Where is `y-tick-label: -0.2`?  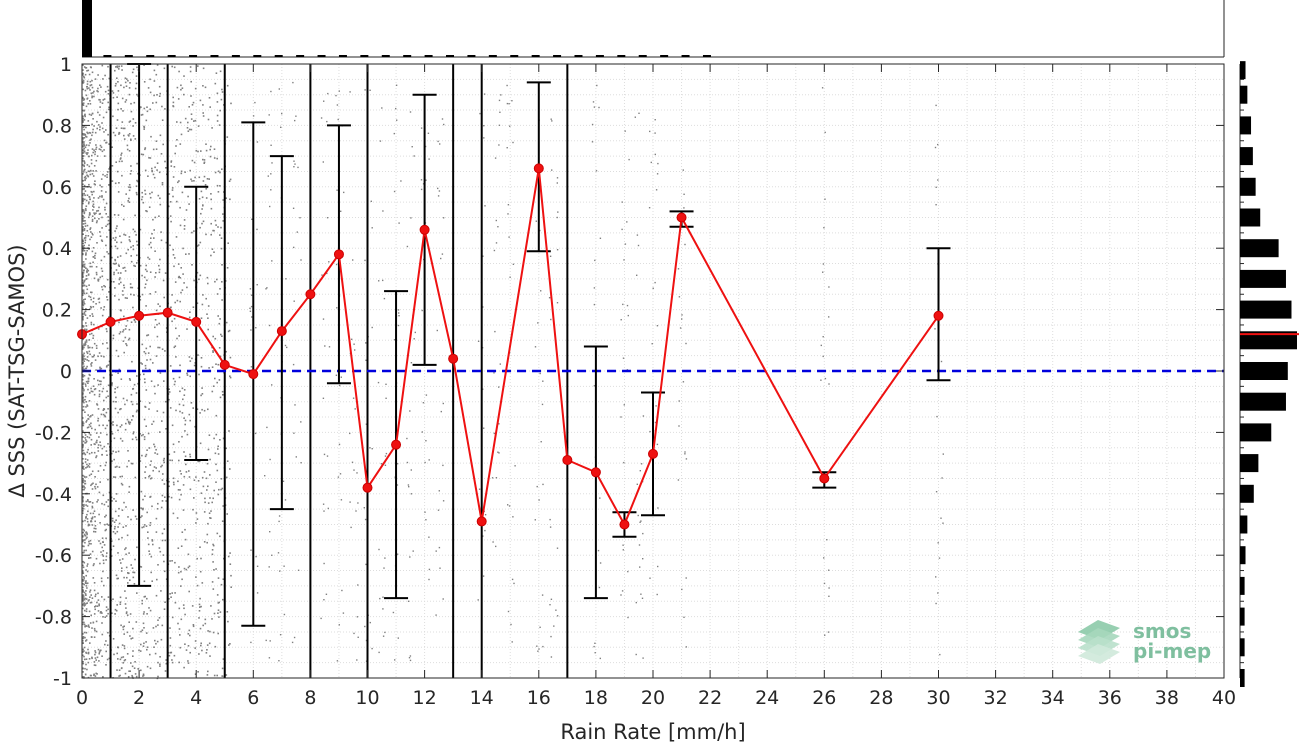 y-tick-label: -0.2 is located at coordinates (53, 433).